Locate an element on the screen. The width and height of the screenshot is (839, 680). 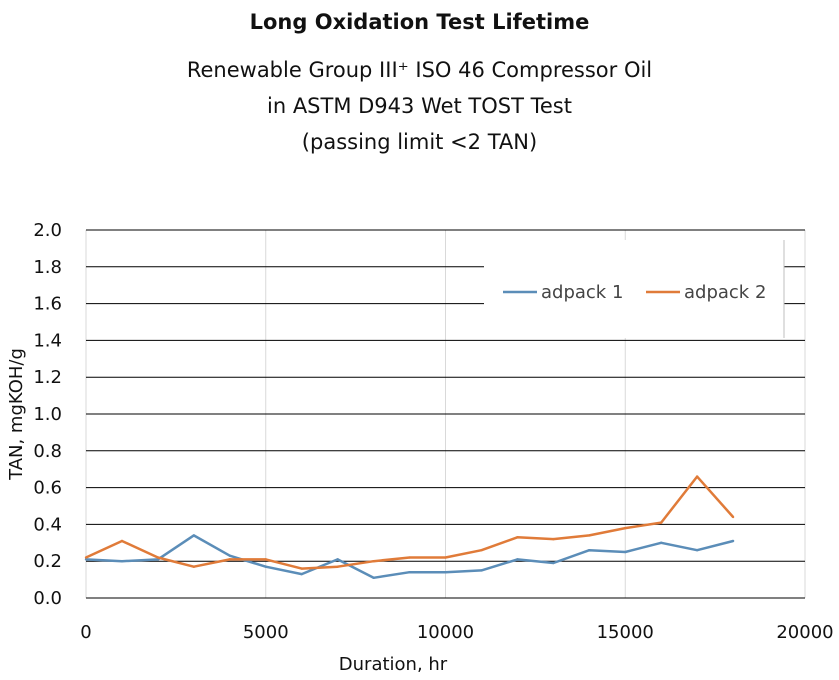
legend: adpack 1 adpack 2 is located at coordinates (634, 289).